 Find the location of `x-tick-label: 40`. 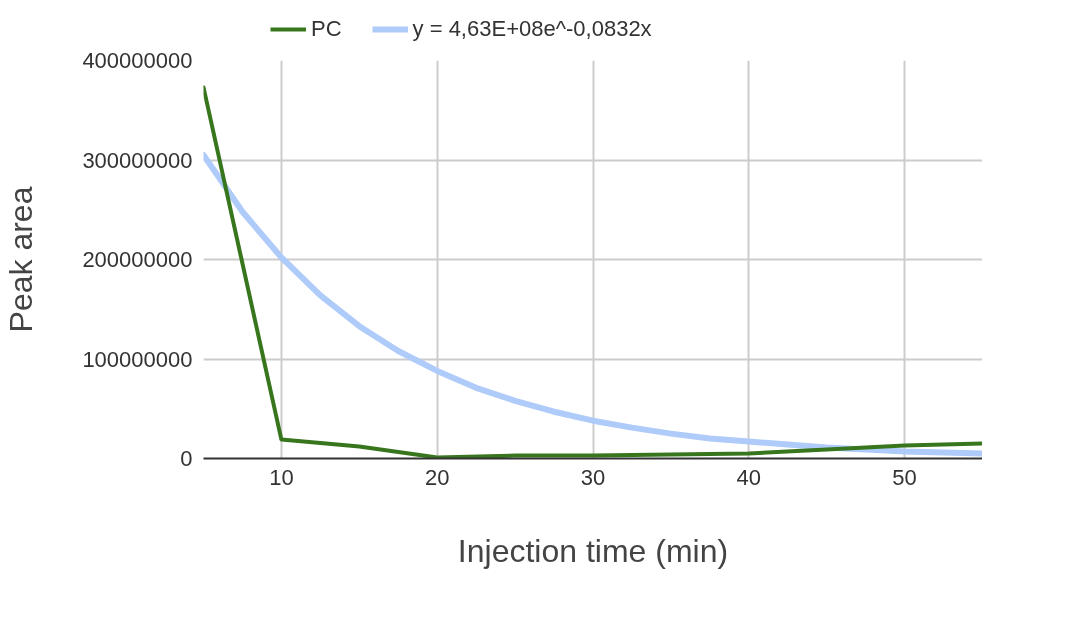

x-tick-label: 40 is located at coordinates (749, 477).